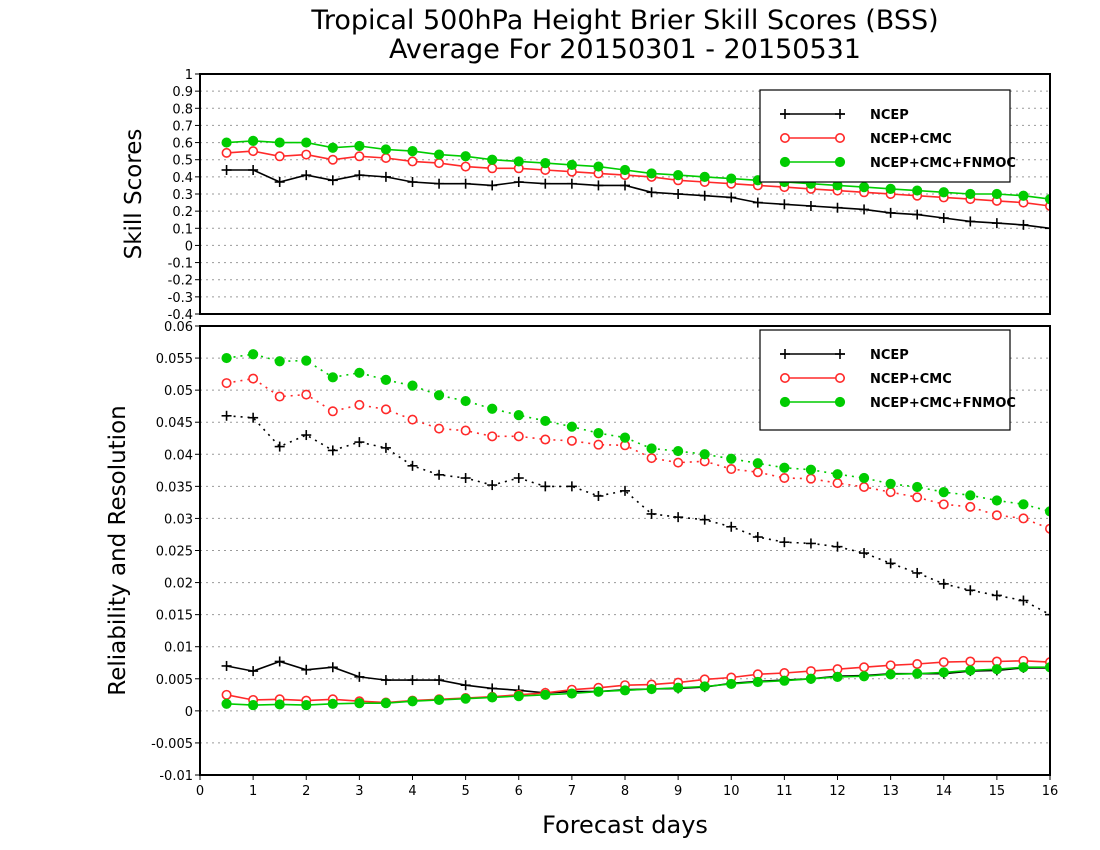  What do you see at coordinates (182, 229) in the screenshot?
I see `y-tick-label: 0.1` at bounding box center [182, 229].